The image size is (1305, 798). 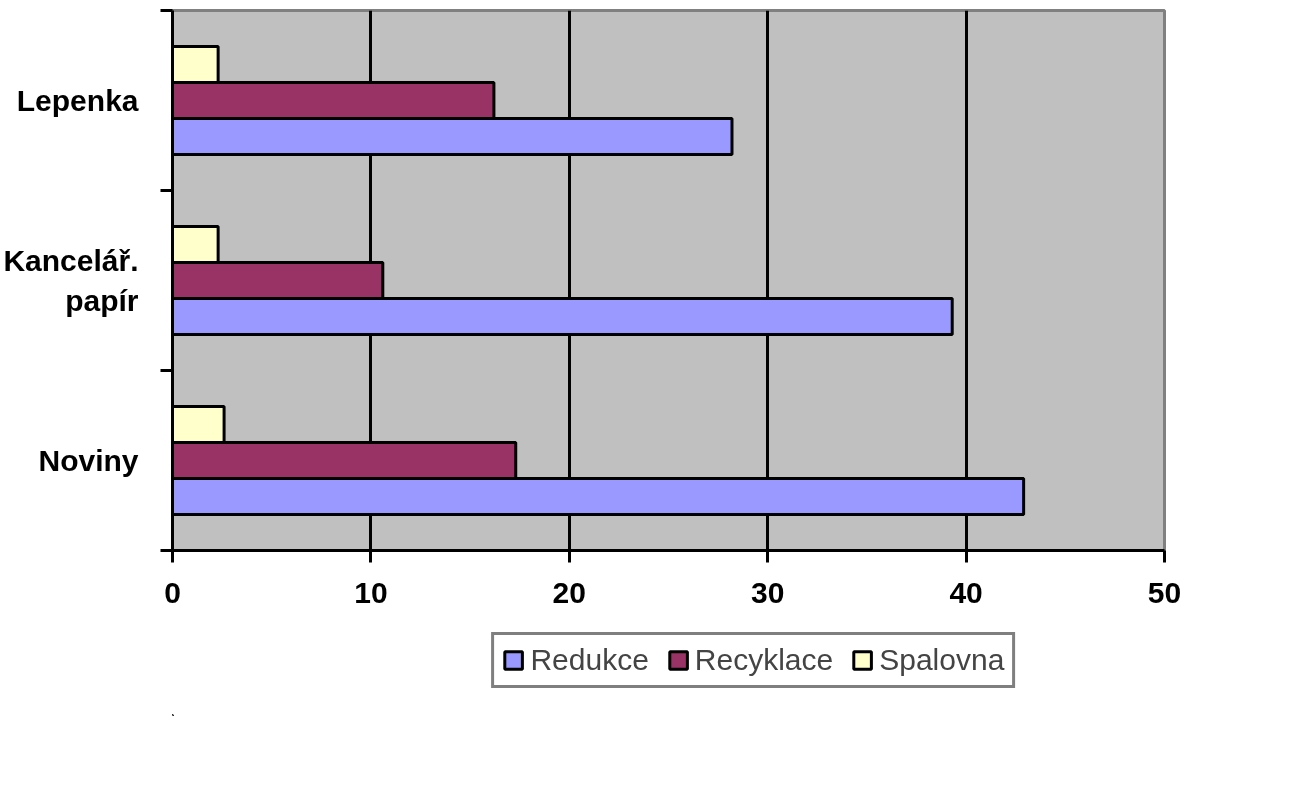 I want to click on x-tick-label: 0, so click(x=172, y=592).